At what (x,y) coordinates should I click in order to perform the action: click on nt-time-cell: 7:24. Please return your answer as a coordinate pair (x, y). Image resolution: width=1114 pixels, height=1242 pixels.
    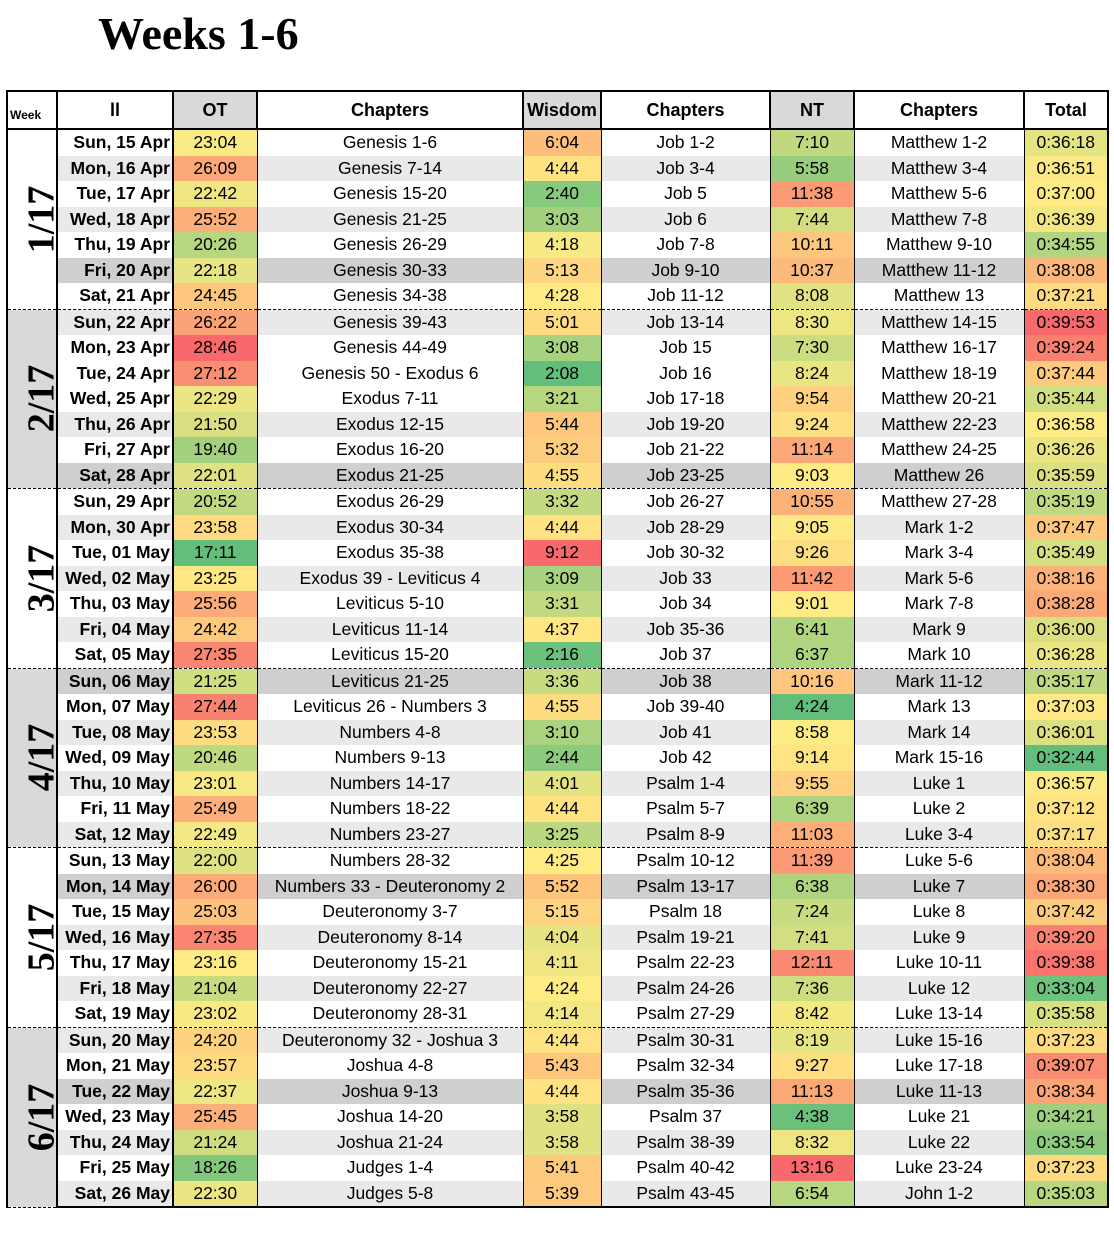
    Looking at the image, I should click on (812, 912).